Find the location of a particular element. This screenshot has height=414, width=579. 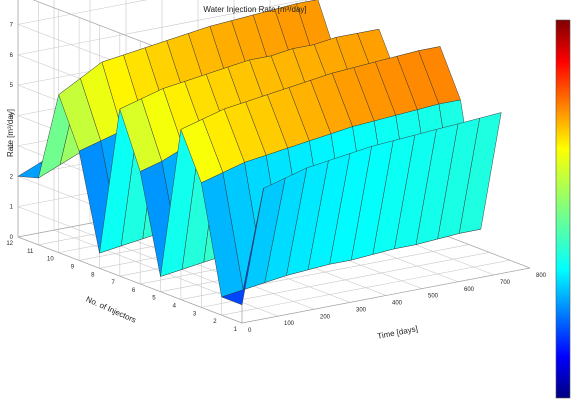

z-tick-label: 3 is located at coordinates (12, 147).